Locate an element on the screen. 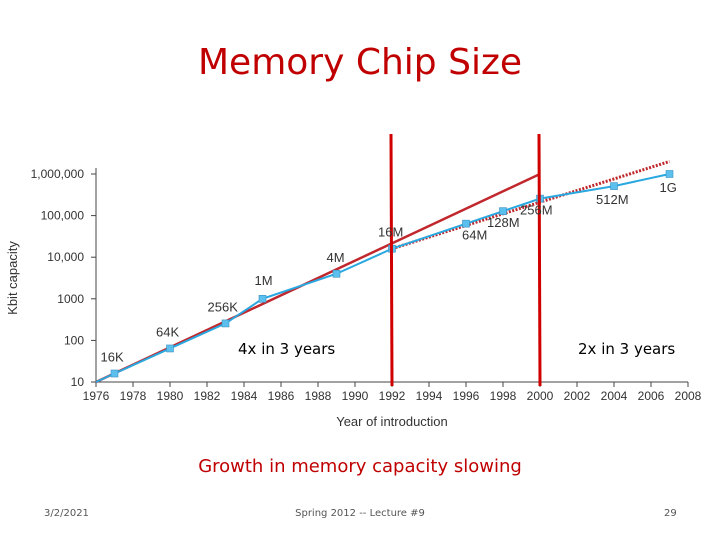 The width and height of the screenshot is (720, 540). y-tick-label: 10 is located at coordinates (78, 382).